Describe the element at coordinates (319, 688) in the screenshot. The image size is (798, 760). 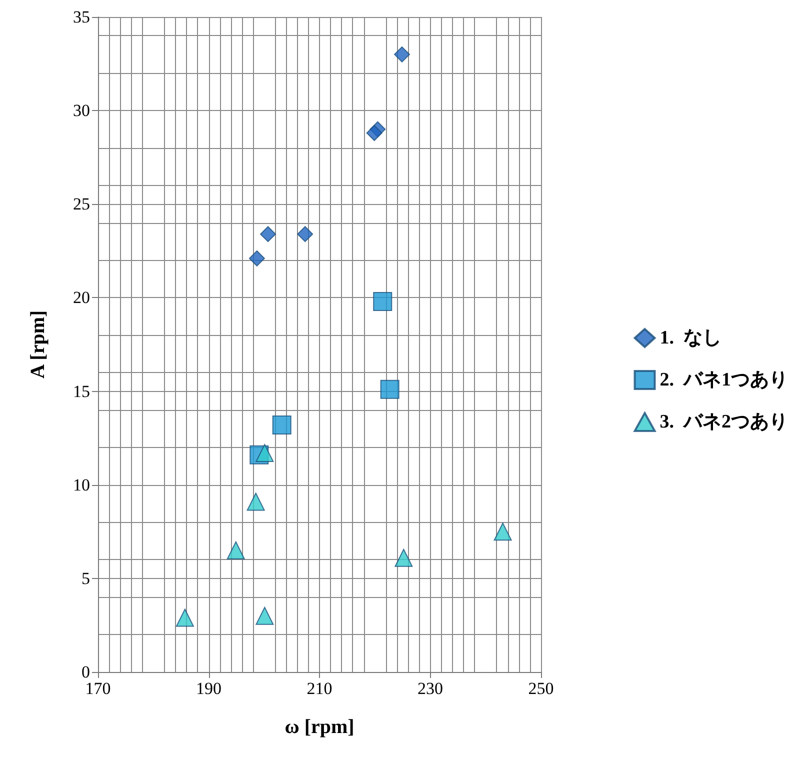
I see `x-tick-label: 210` at that location.